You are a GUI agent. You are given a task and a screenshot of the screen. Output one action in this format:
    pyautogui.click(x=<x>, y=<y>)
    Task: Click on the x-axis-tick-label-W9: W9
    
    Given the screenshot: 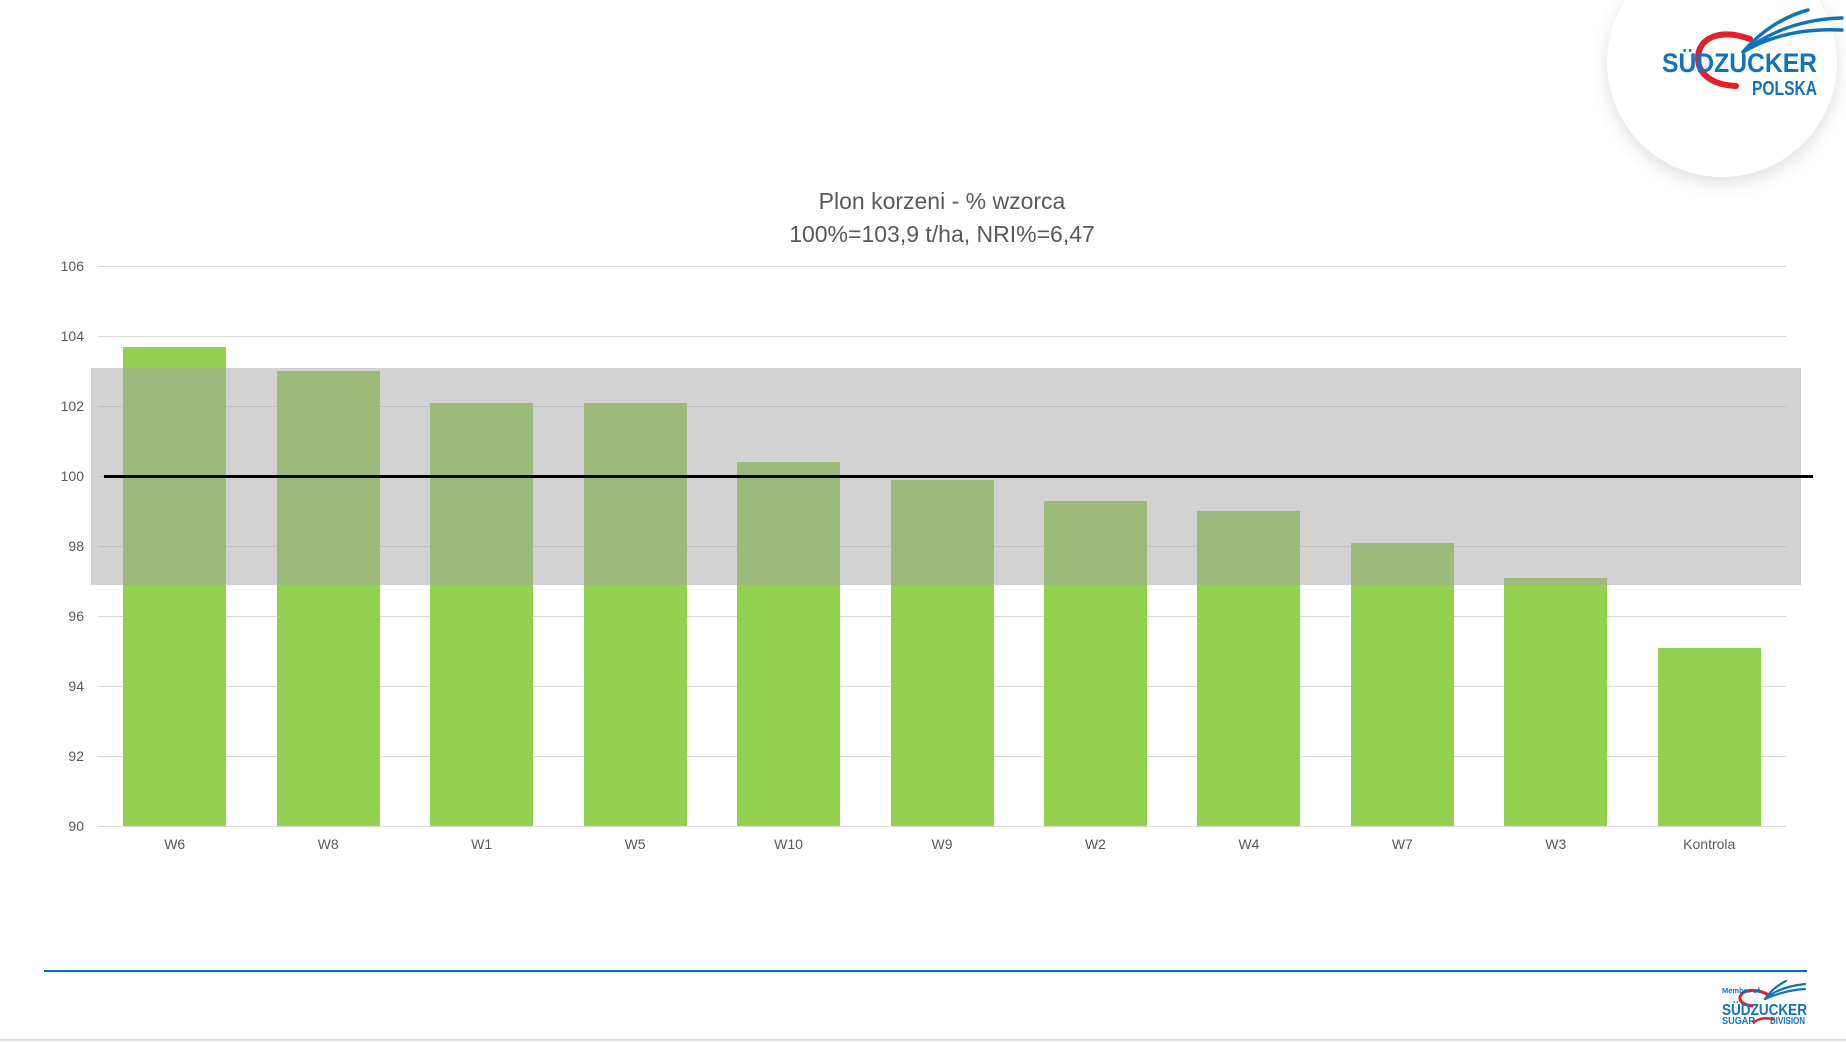 What is the action you would take?
    pyautogui.click(x=942, y=844)
    